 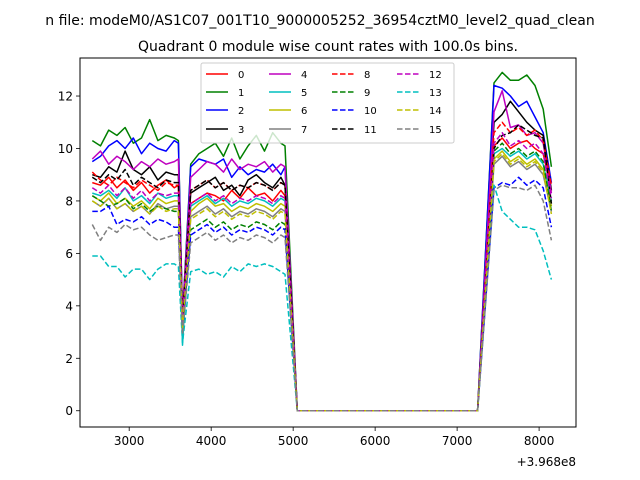 What do you see at coordinates (129, 441) in the screenshot?
I see `x-tick-label-3000: 3000` at bounding box center [129, 441].